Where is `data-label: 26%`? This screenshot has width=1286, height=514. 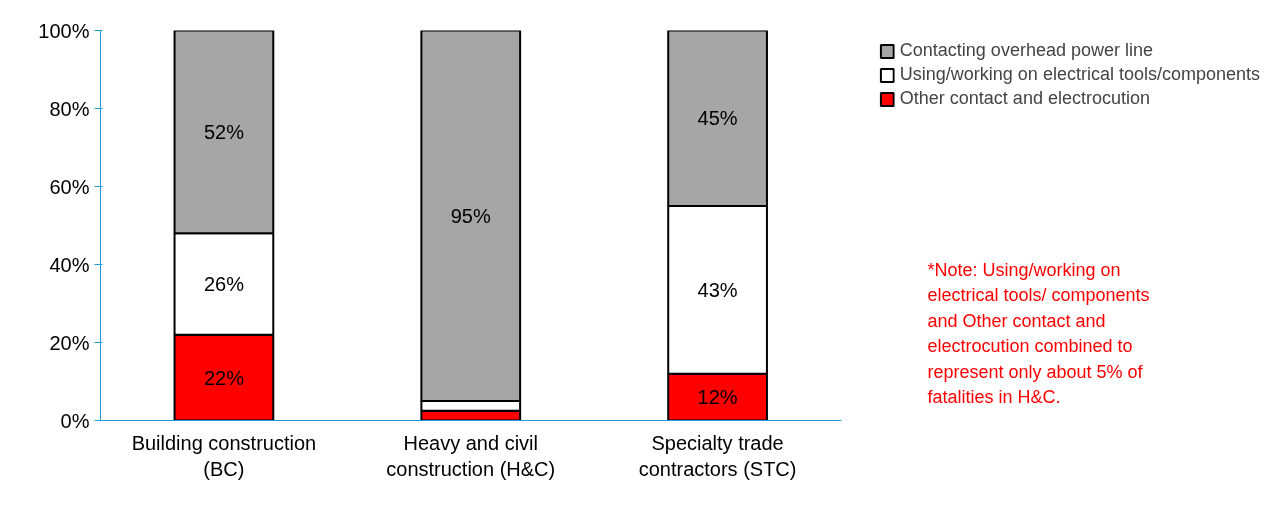 data-label: 26% is located at coordinates (224, 284).